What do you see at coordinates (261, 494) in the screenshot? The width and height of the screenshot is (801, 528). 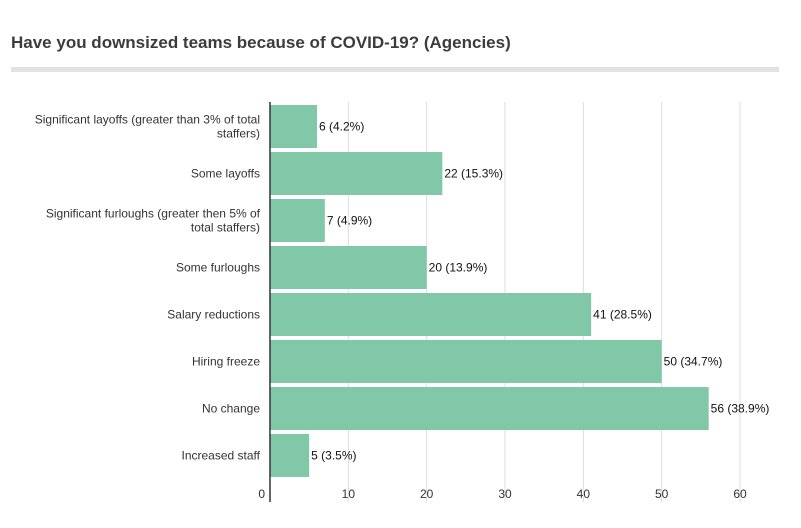 I see `x-tick-label: 0` at bounding box center [261, 494].